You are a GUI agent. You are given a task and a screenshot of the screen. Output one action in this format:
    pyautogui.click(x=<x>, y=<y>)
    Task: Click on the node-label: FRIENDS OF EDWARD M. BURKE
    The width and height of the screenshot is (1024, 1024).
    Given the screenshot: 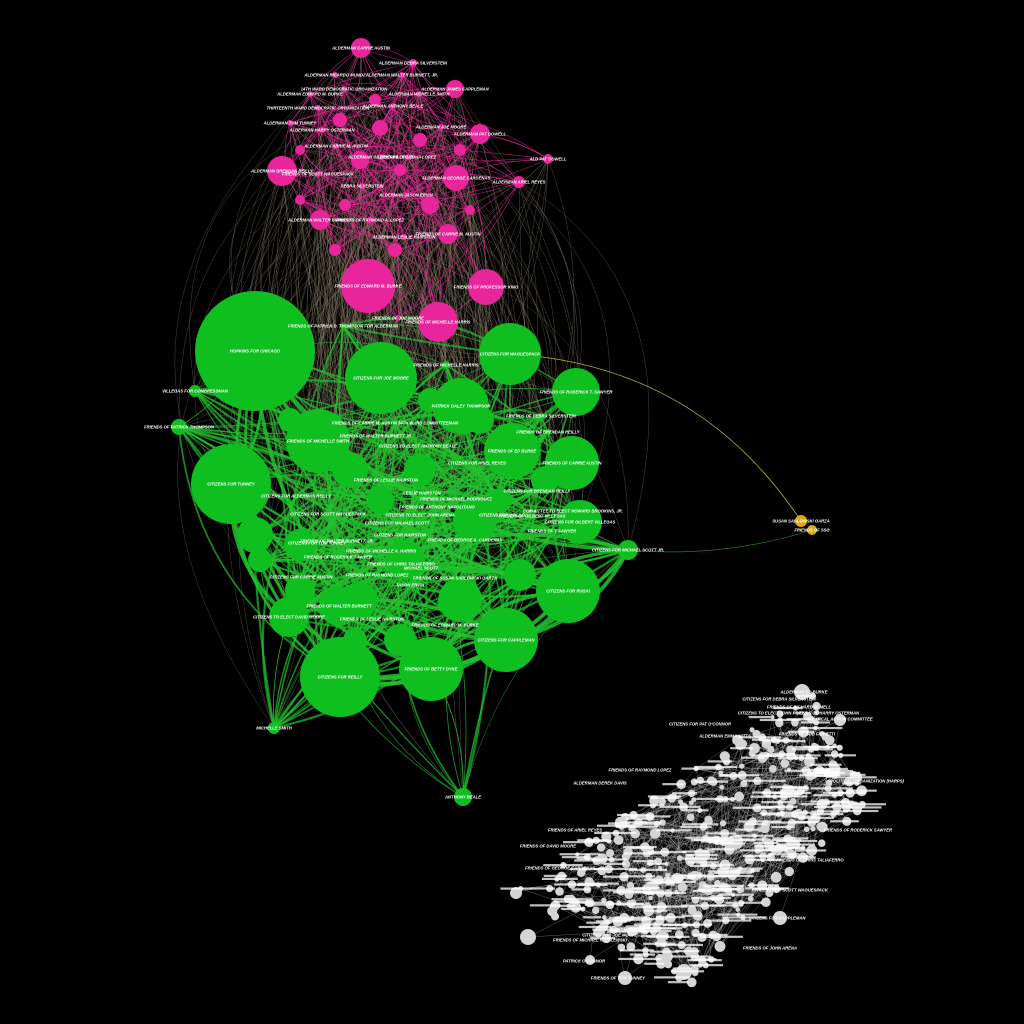 What is the action you would take?
    pyautogui.click(x=368, y=285)
    